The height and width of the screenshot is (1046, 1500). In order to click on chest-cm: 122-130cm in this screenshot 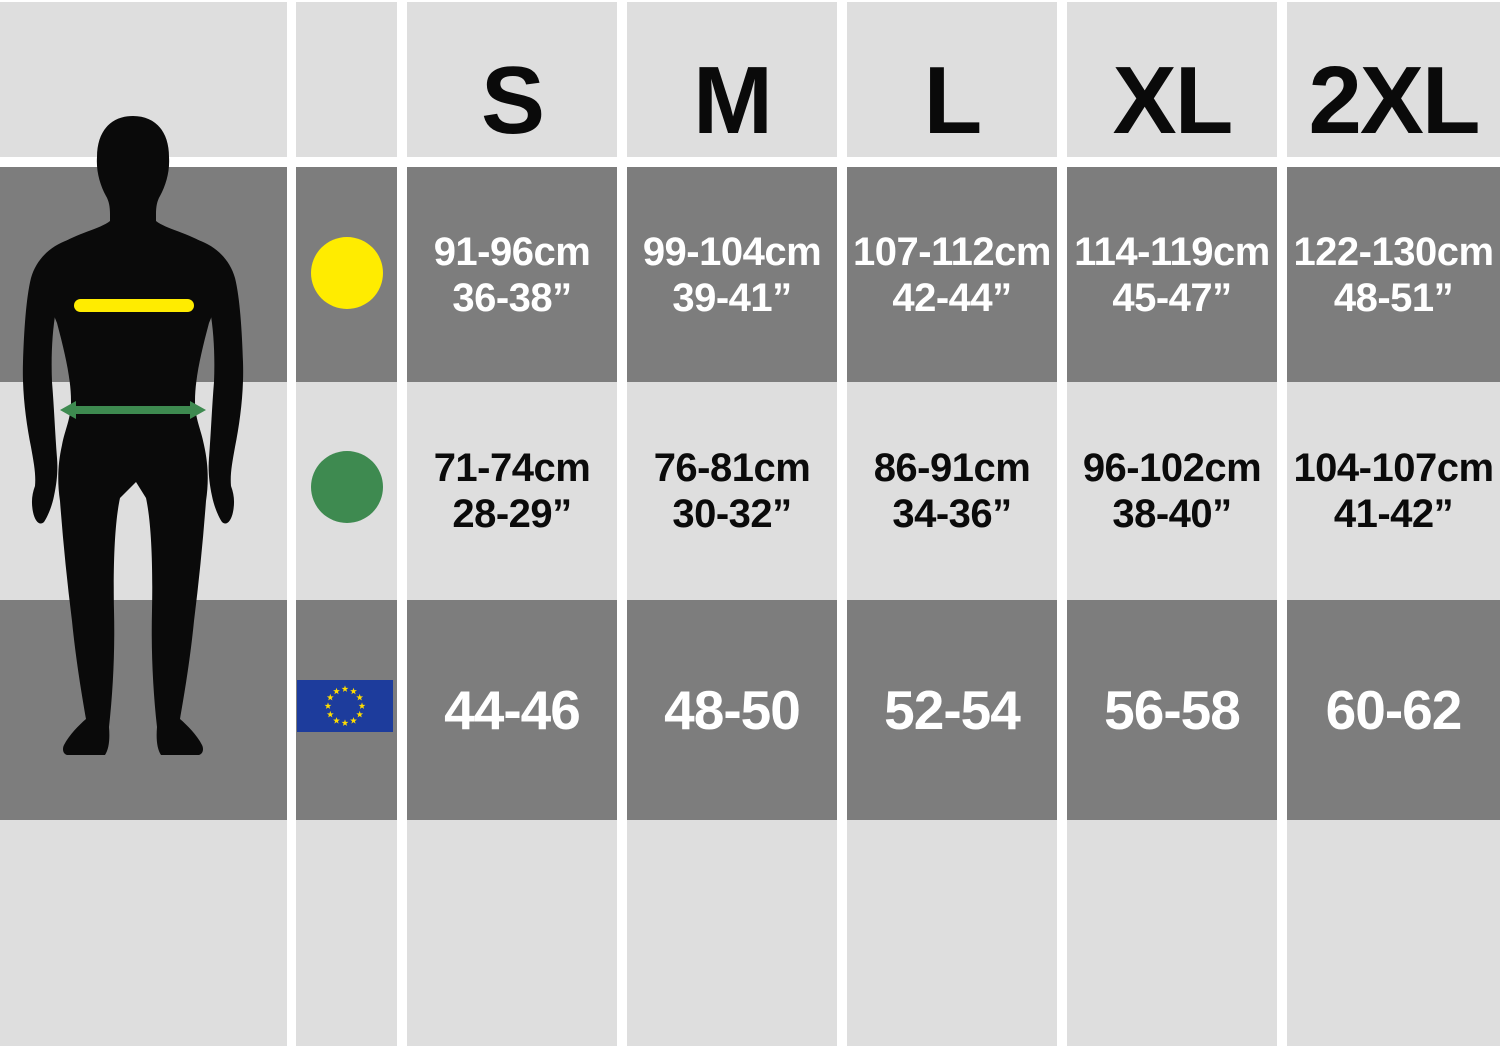, I will do `click(1393, 251)`.